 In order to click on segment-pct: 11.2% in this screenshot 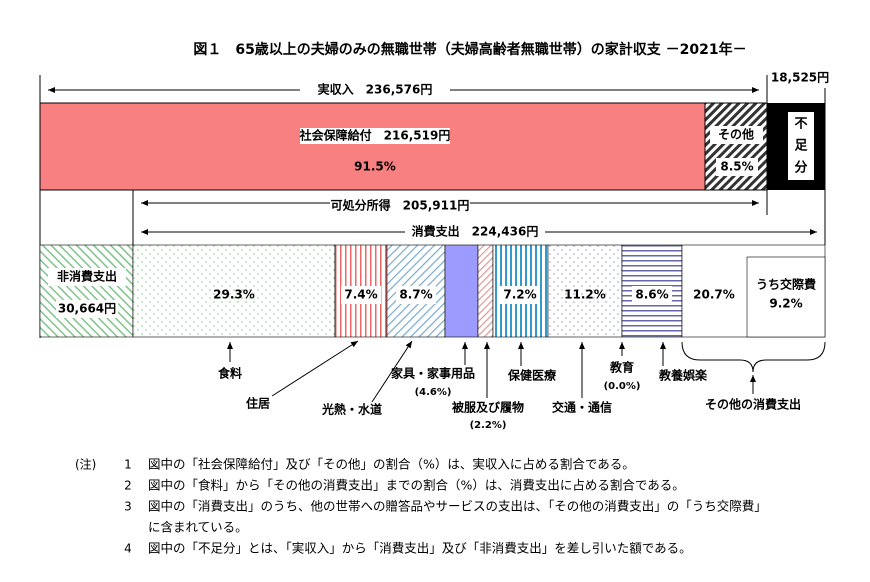, I will do `click(585, 295)`.